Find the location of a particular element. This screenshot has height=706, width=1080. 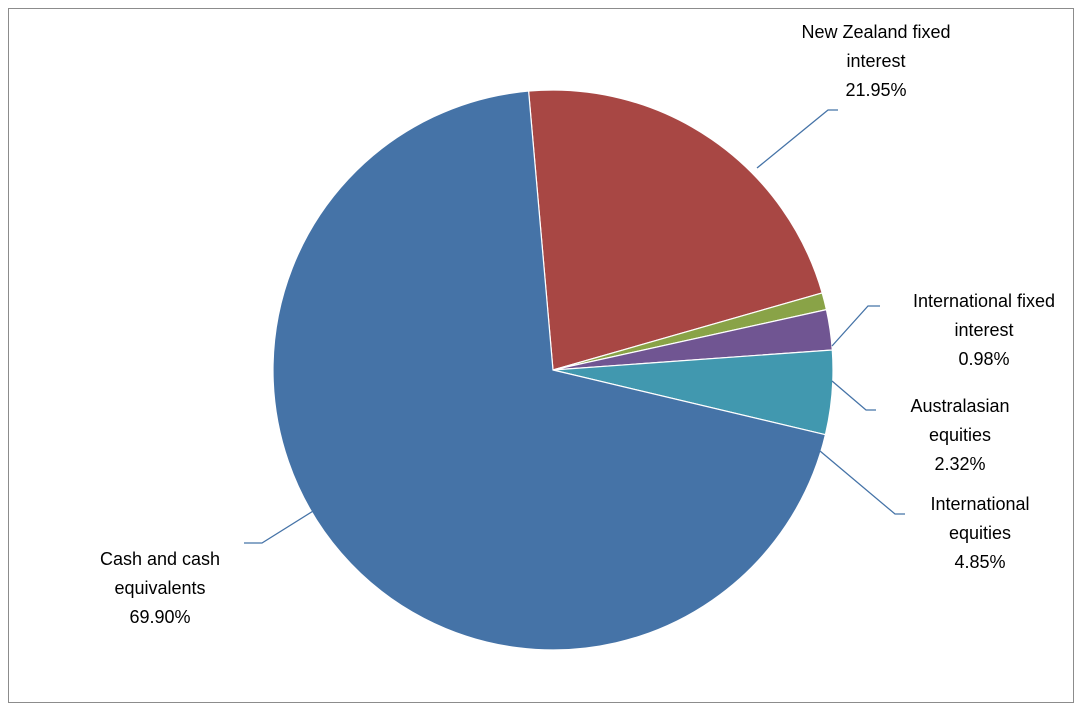

data-label-international-equities: International equities 4.85% is located at coordinates (979, 533).